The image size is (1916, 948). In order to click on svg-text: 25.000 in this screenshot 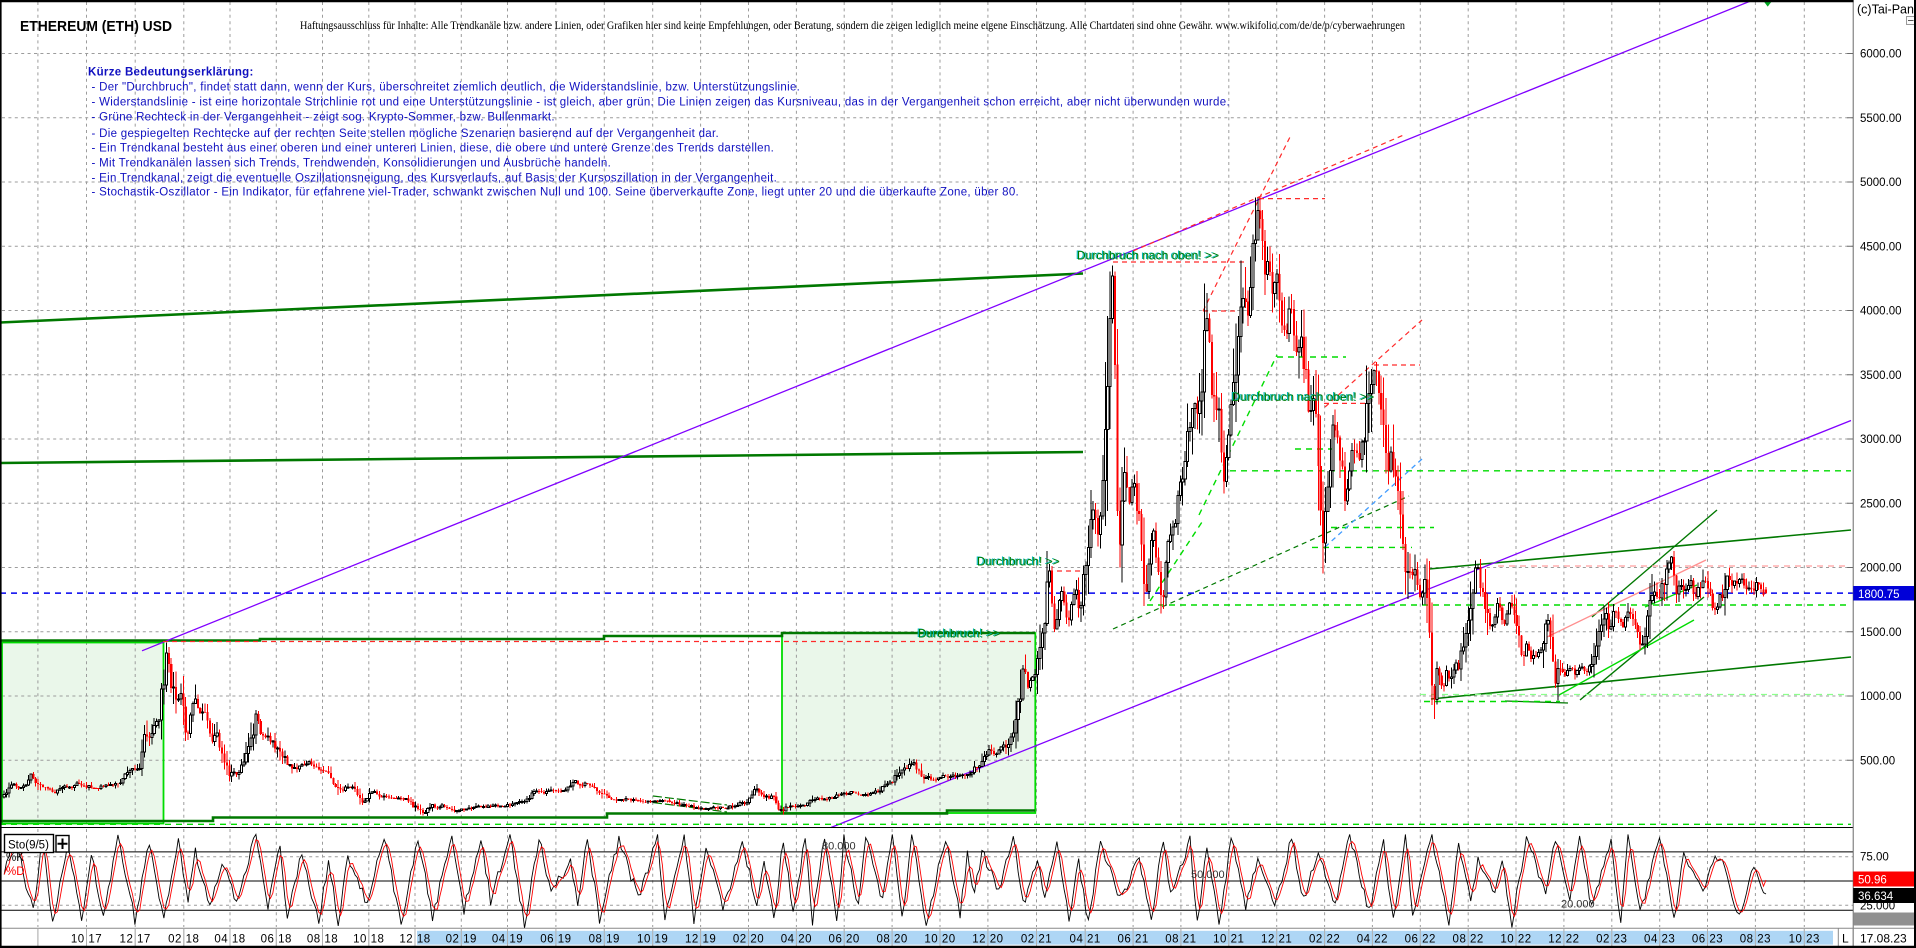, I will do `click(1877, 906)`.